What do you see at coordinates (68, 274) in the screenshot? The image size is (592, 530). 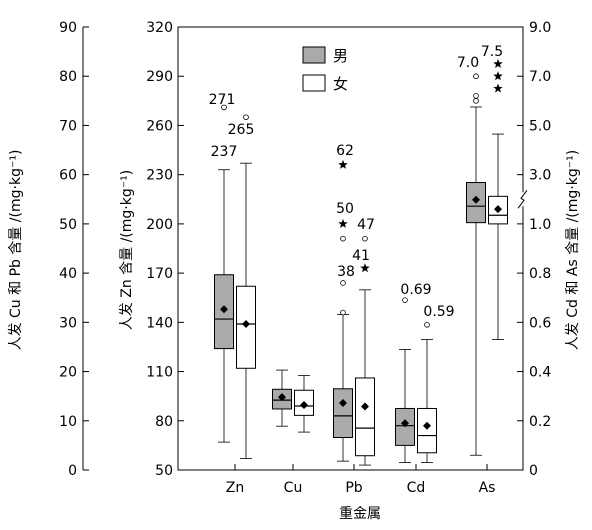 I see `left-outer-tick-label: 40` at bounding box center [68, 274].